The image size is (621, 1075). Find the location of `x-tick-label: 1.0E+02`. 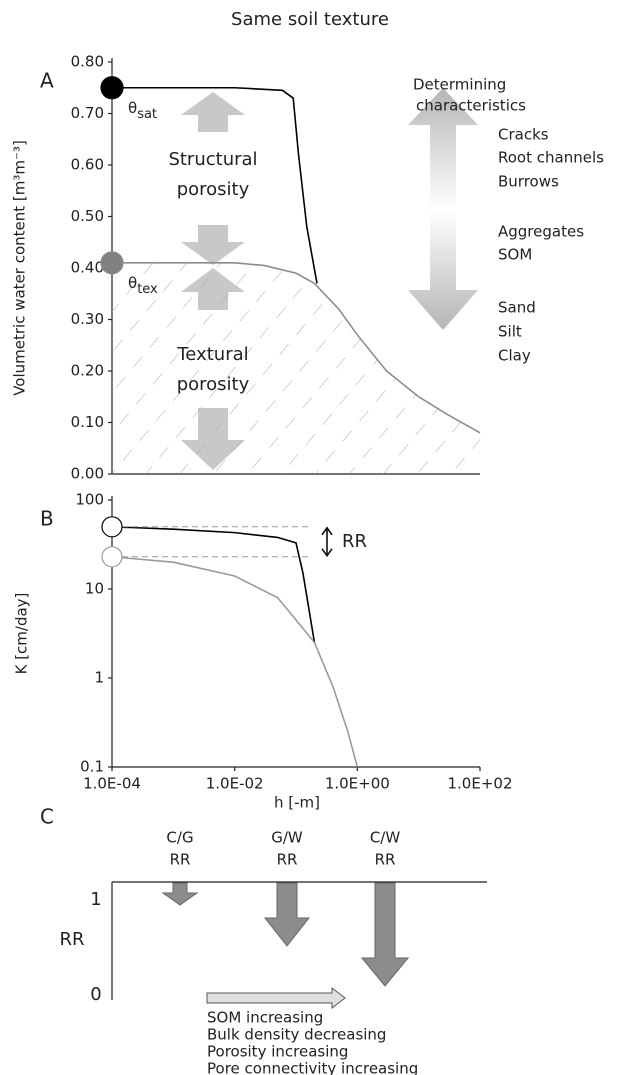

x-tick-label: 1.0E+02 is located at coordinates (480, 784).